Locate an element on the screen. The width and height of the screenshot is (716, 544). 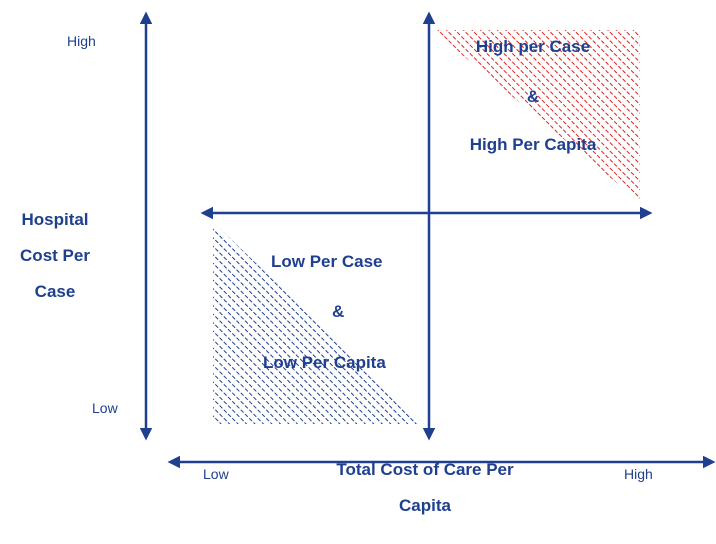
high-quadrant-line-2: & is located at coordinates (533, 96).